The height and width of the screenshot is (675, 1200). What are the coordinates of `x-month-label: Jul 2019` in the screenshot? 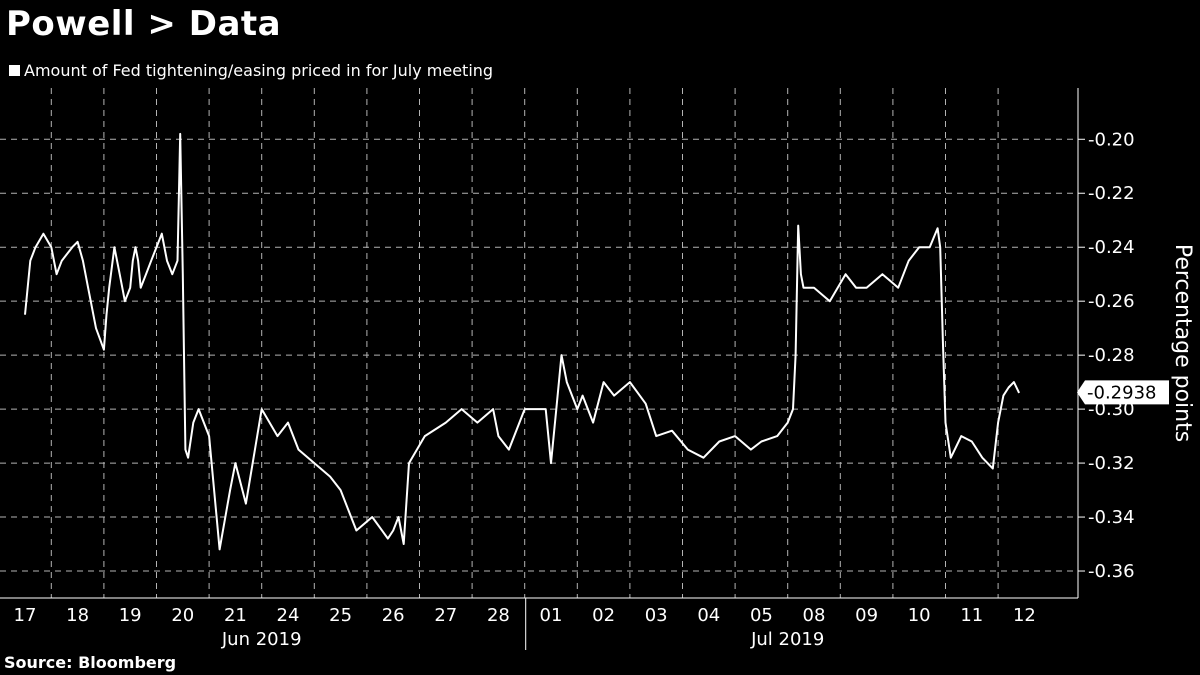 It's located at (787, 639).